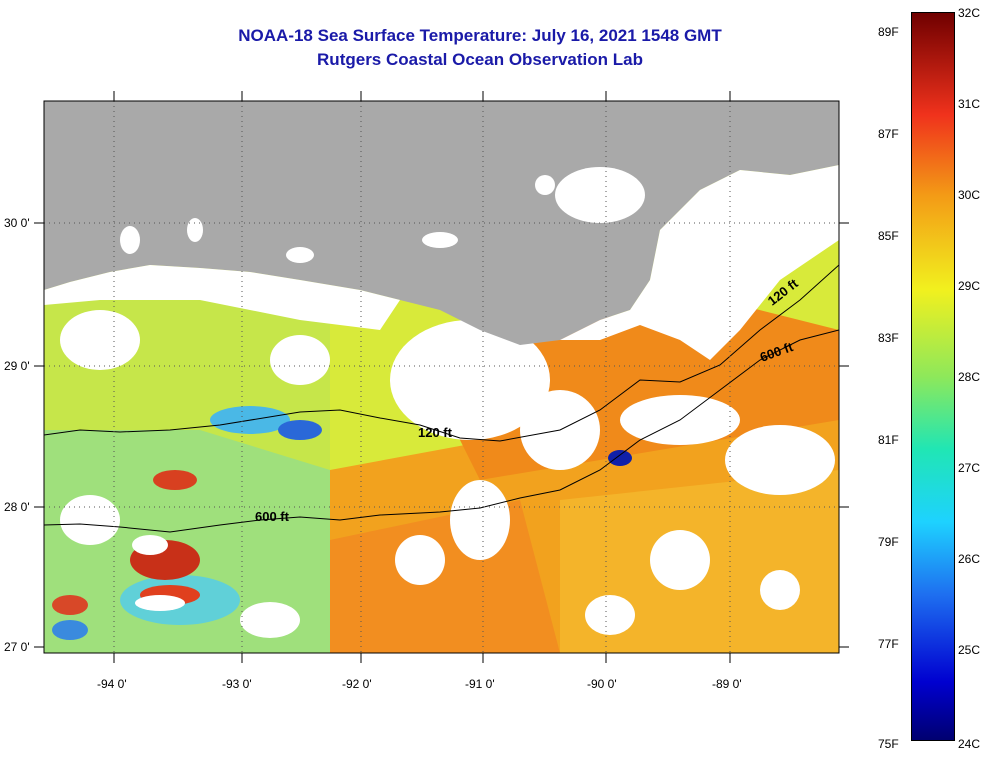  Describe the element at coordinates (888, 338) in the screenshot. I see `colorbar-fahrenheit-83: 83F` at that location.